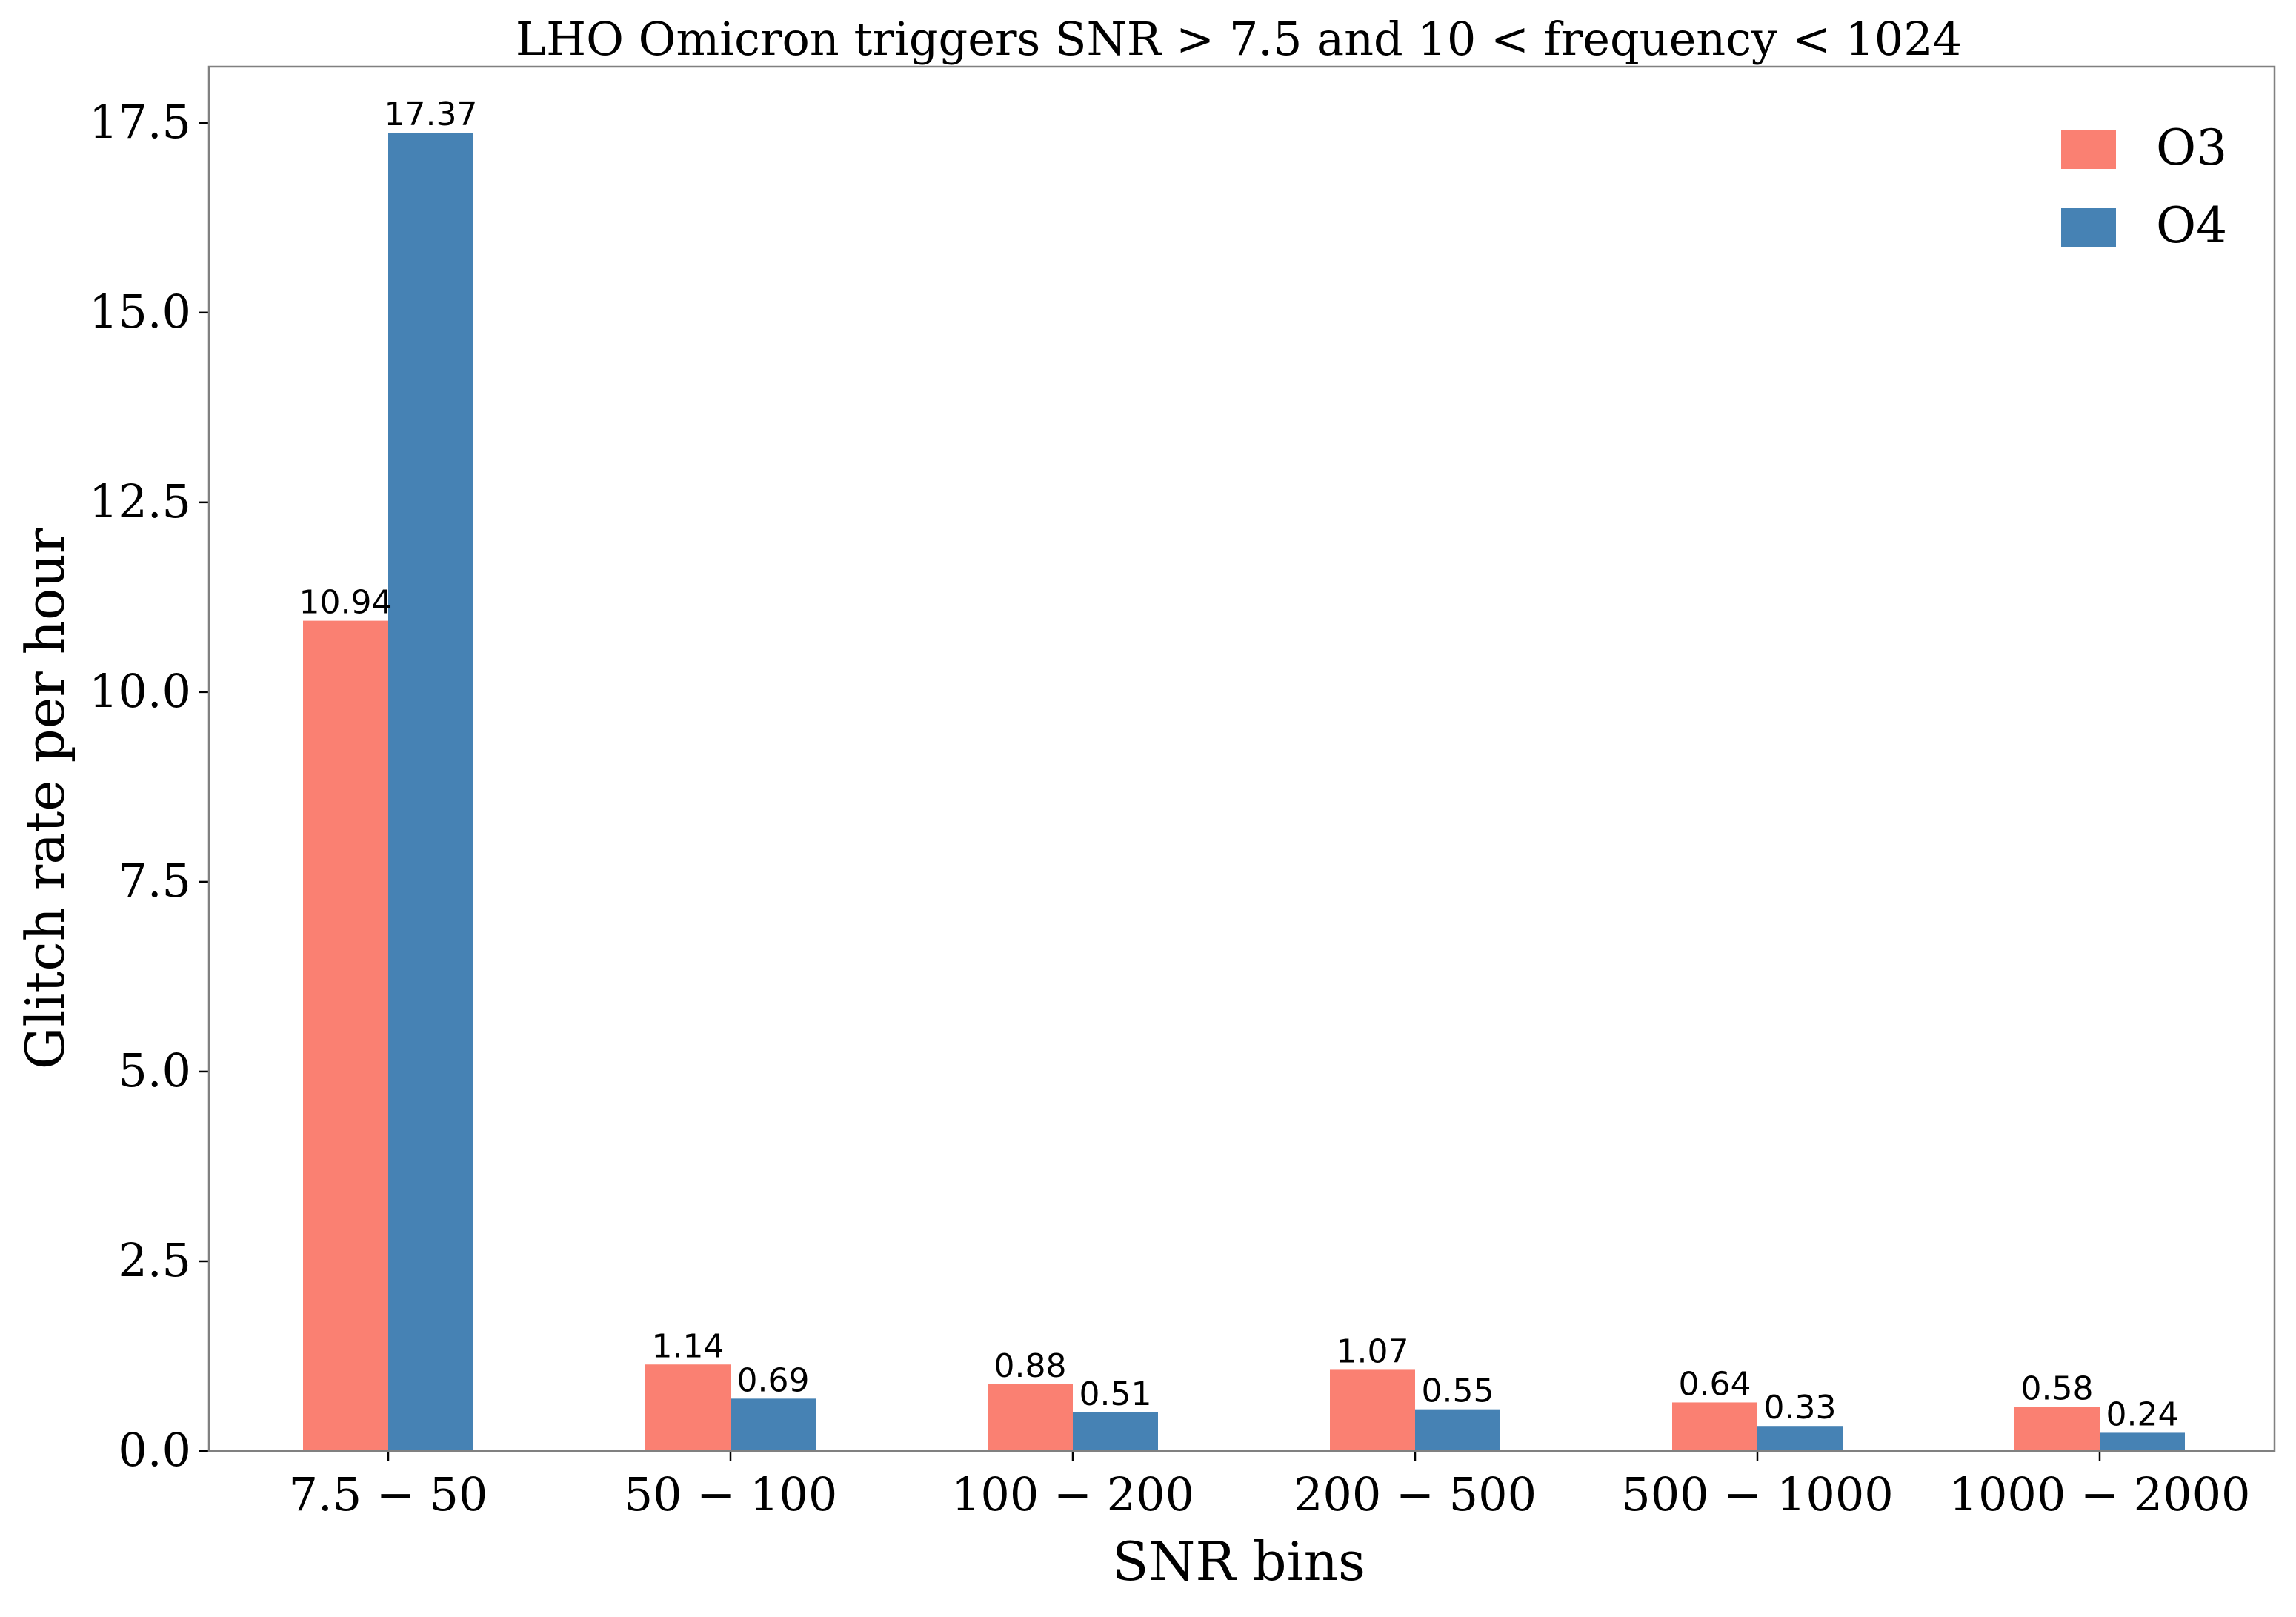  What do you see at coordinates (1801, 1408) in the screenshot?
I see `bar-value-label: 0.33` at bounding box center [1801, 1408].